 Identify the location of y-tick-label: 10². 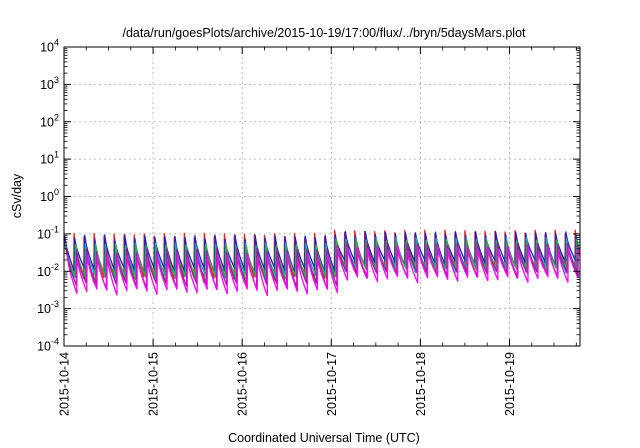
(49, 120).